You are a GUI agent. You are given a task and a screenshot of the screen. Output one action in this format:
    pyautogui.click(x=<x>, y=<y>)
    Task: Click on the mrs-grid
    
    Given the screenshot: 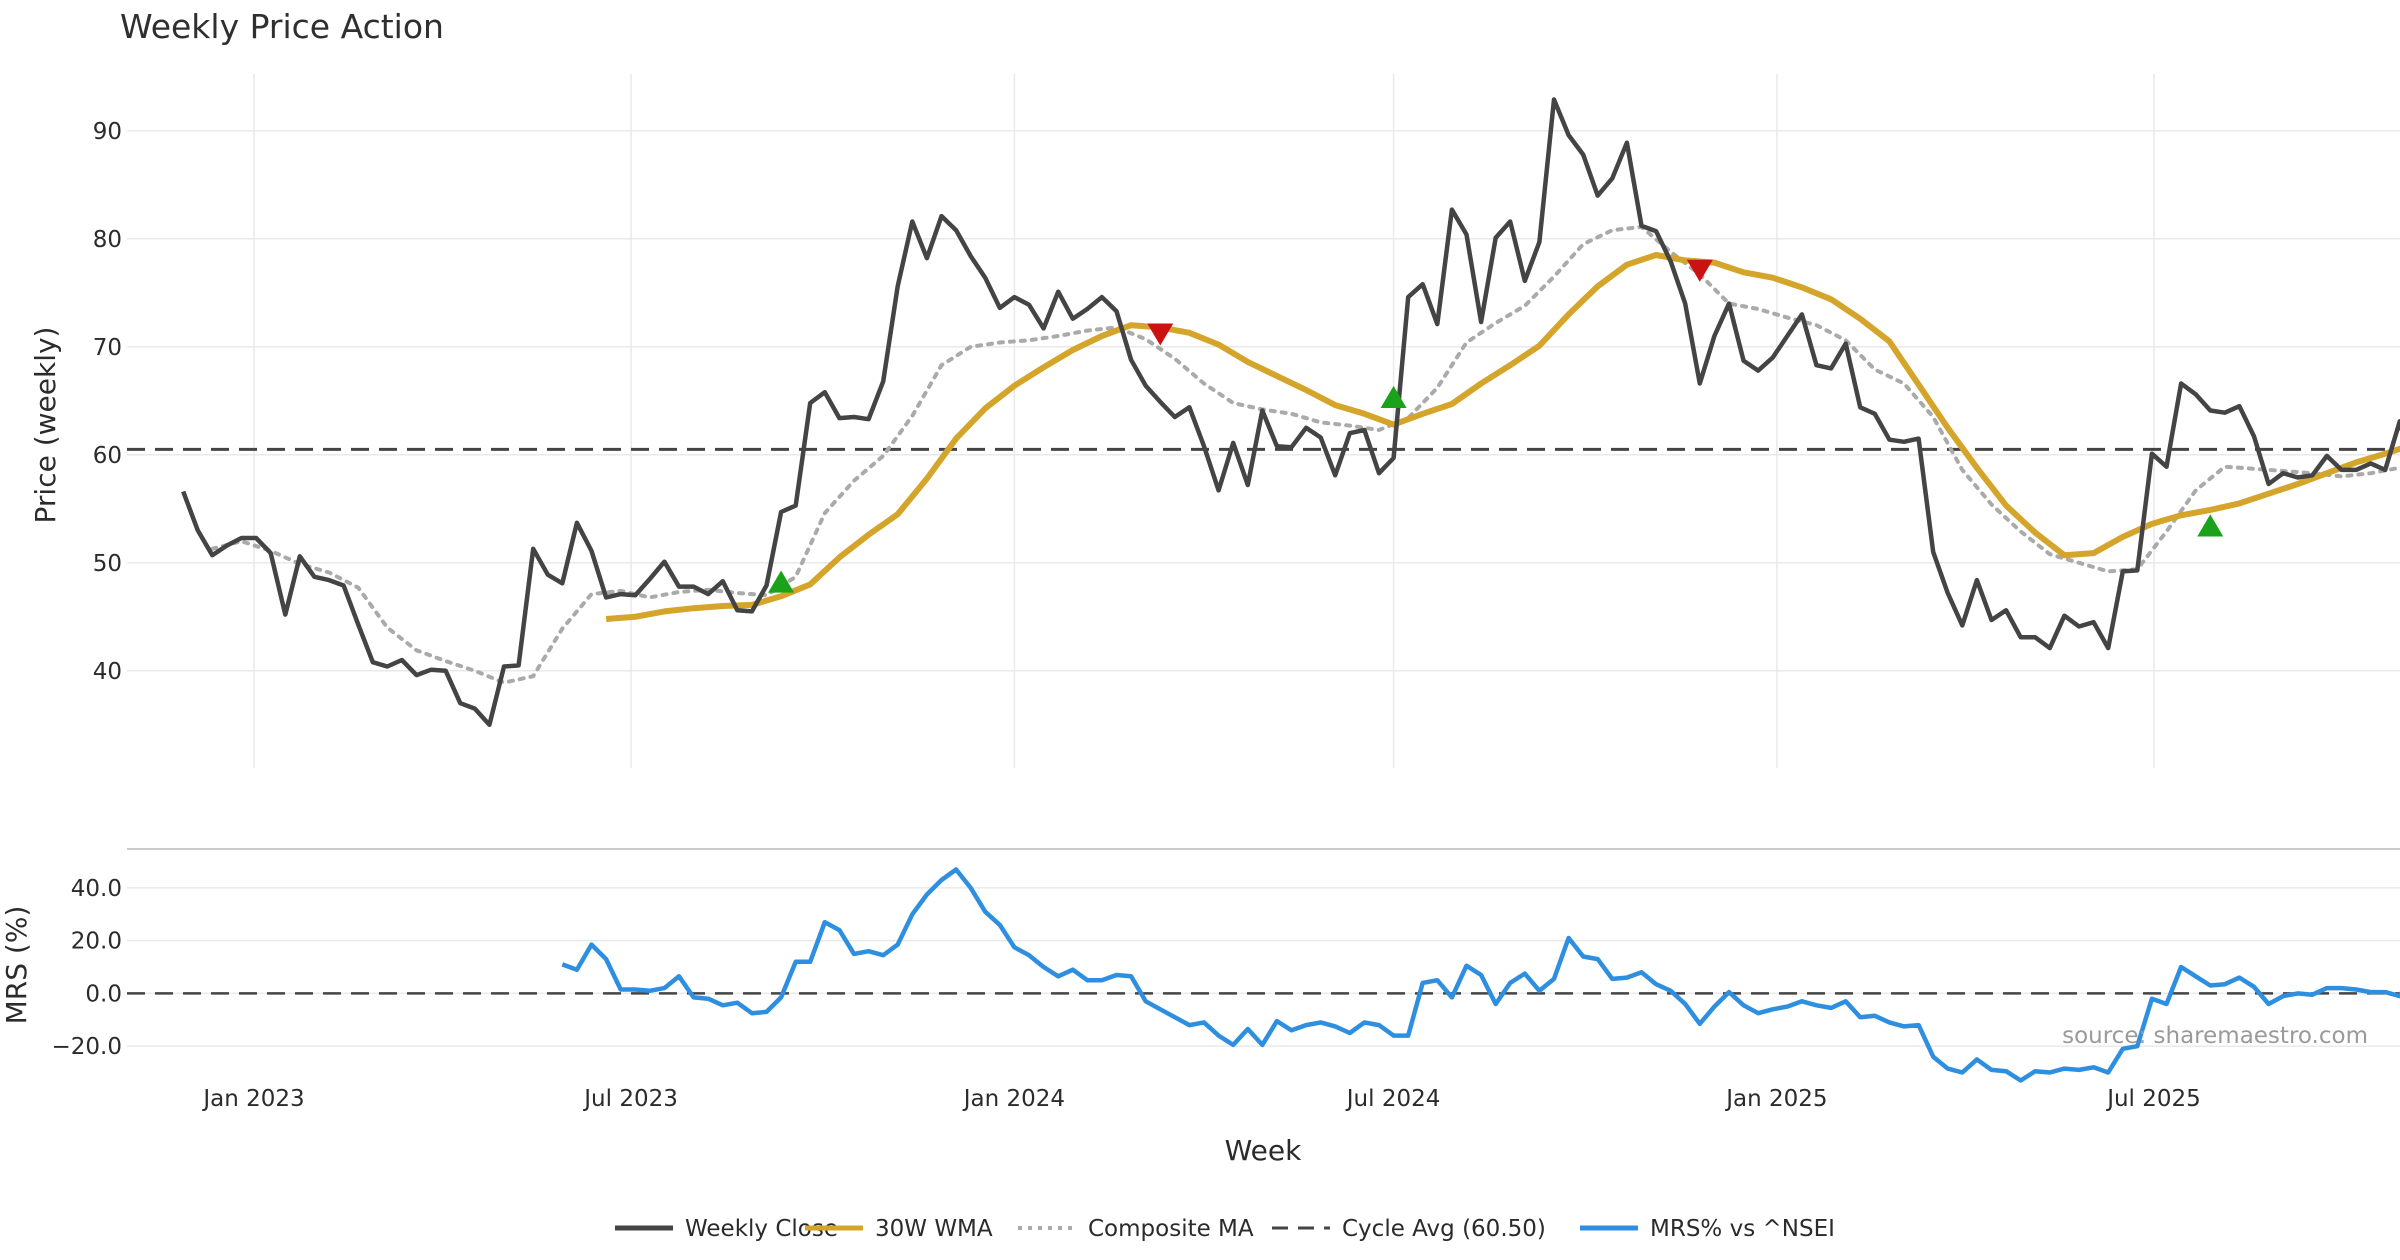 What is the action you would take?
    pyautogui.click(x=1263, y=967)
    